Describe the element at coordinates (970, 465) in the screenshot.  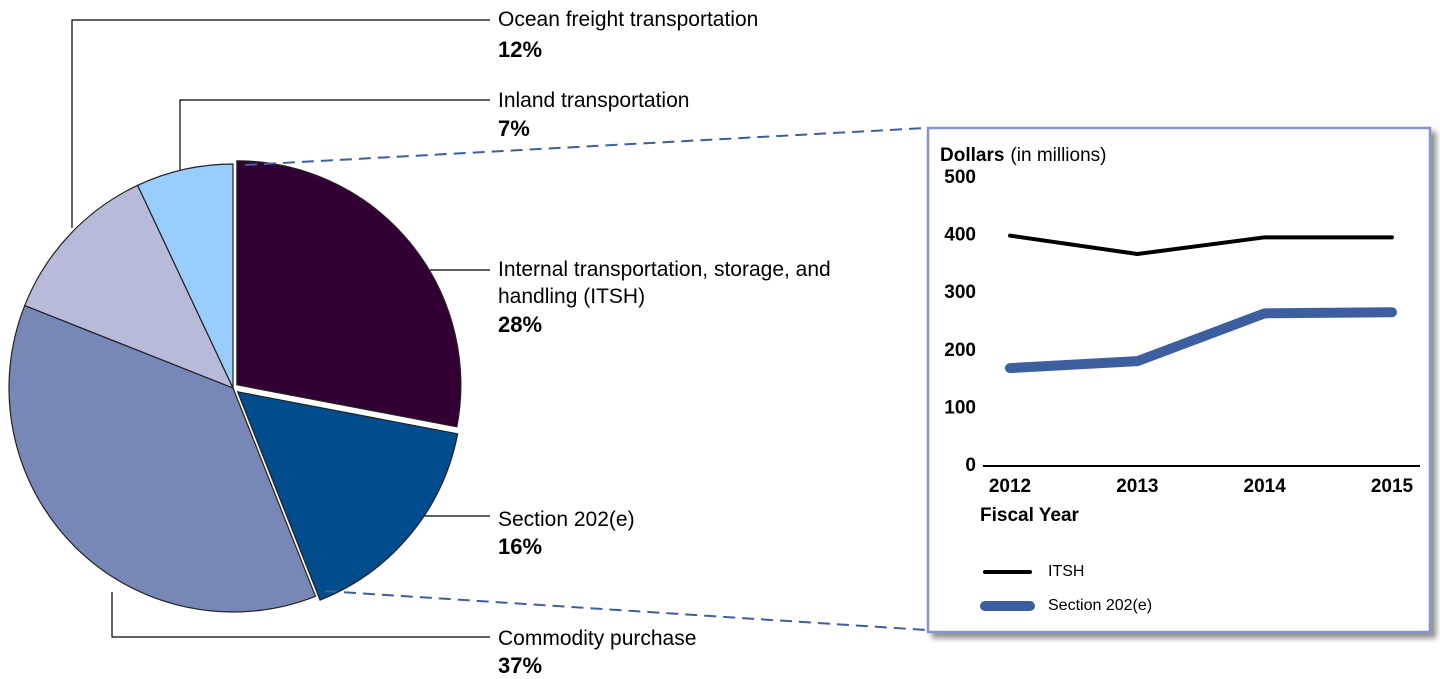
I see `y-tick-label: 0` at that location.